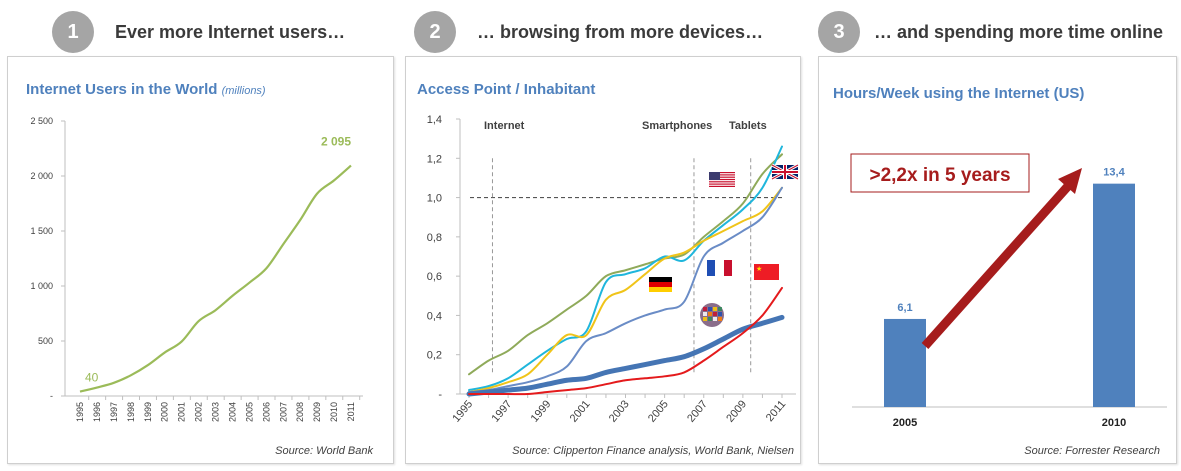  I want to click on chart-source: Source: World Bank, so click(324, 451).